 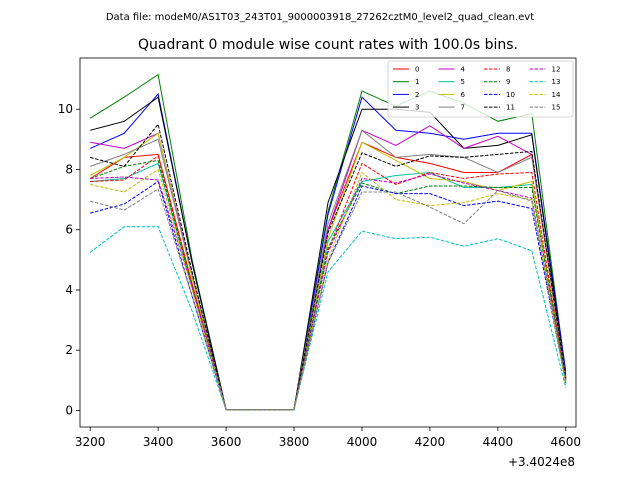 What do you see at coordinates (556, 70) in the screenshot?
I see `legend-label-12: 12` at bounding box center [556, 70].